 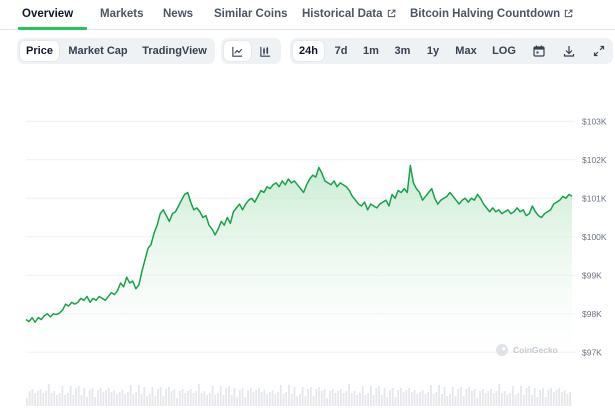 I want to click on tab-bitcoin-halving-countdown: Bitcoin Halving Countdown, so click(x=491, y=14).